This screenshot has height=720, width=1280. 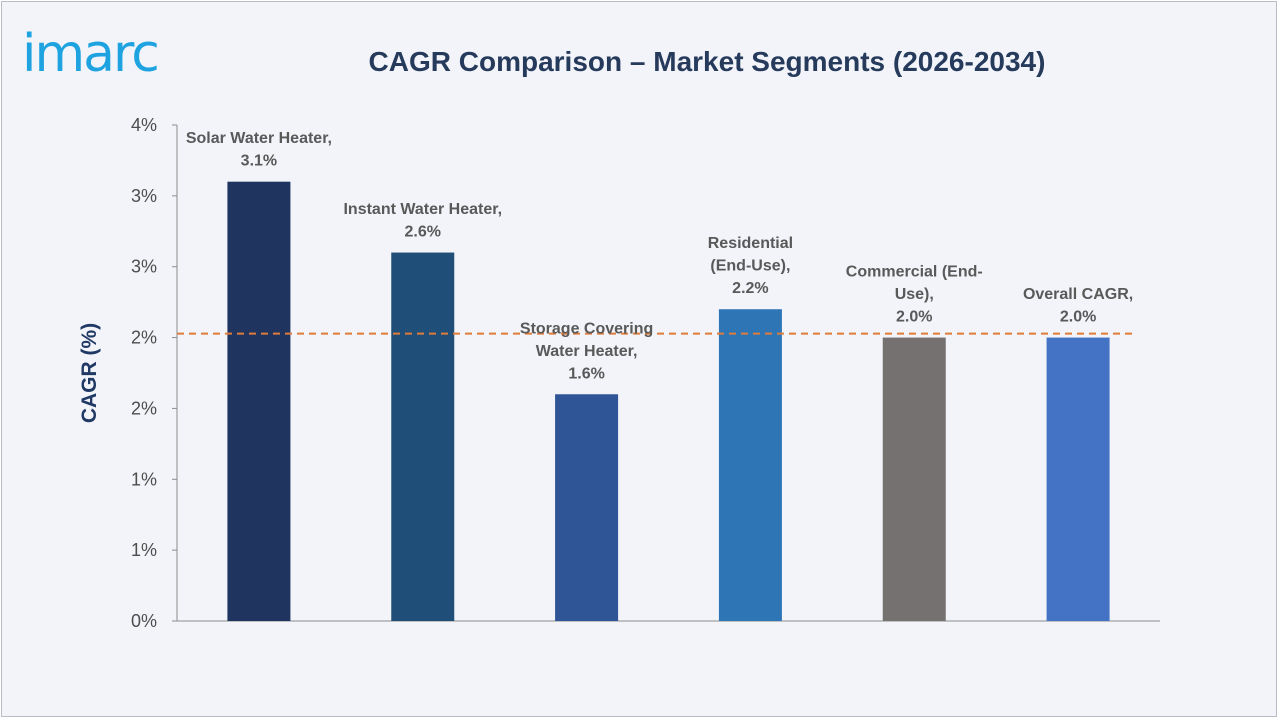 I want to click on bar-storage-covering-water-heater, so click(x=587, y=507).